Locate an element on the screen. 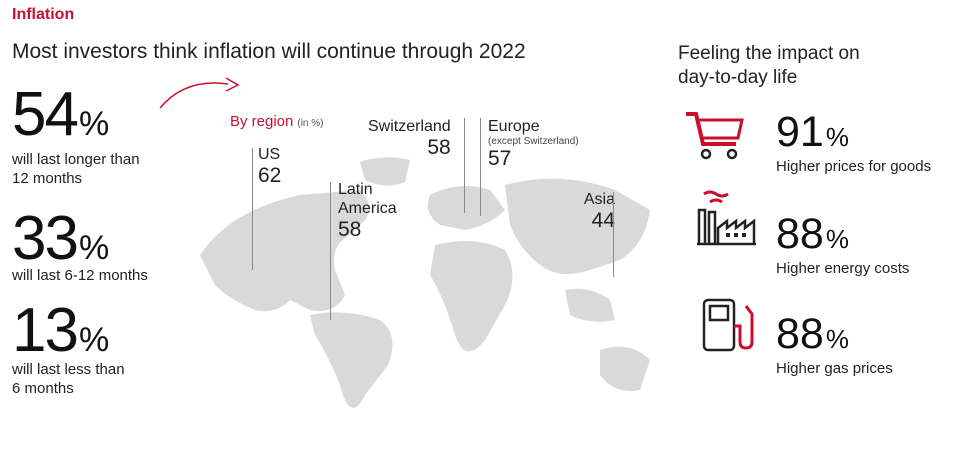 Image resolution: width=960 pixels, height=454 pixels. impact-title: Feeling the impact on day-to-day life is located at coordinates (769, 65).